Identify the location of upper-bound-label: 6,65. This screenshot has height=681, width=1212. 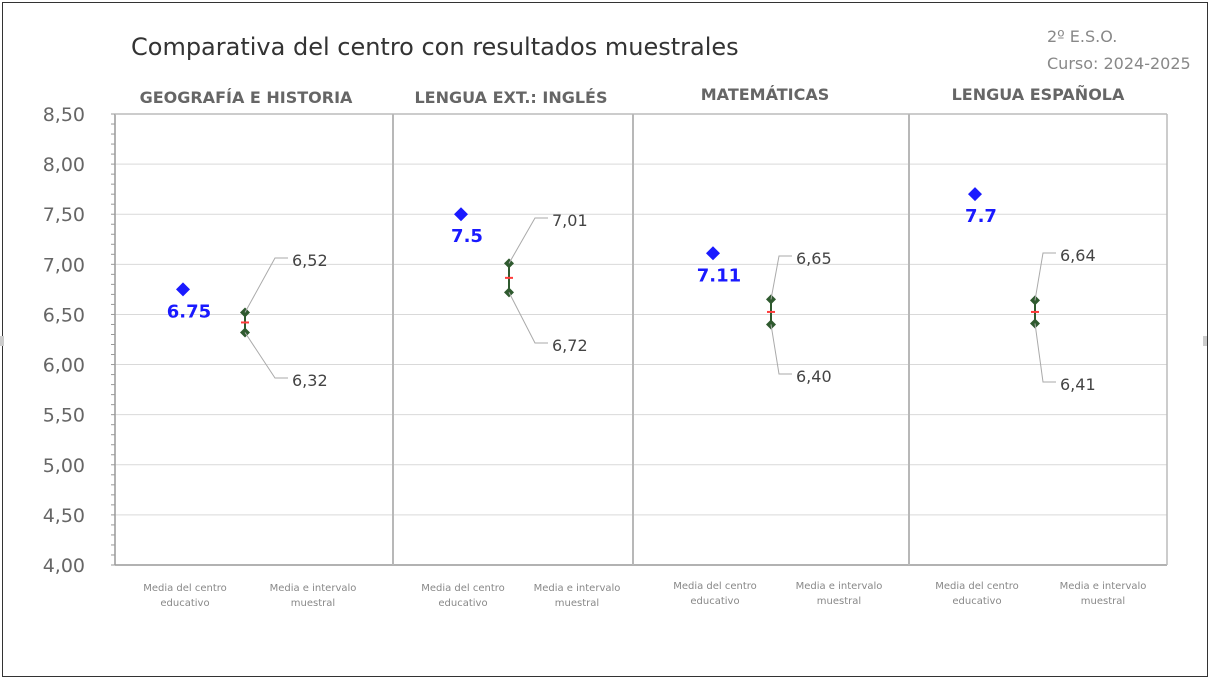
(814, 258).